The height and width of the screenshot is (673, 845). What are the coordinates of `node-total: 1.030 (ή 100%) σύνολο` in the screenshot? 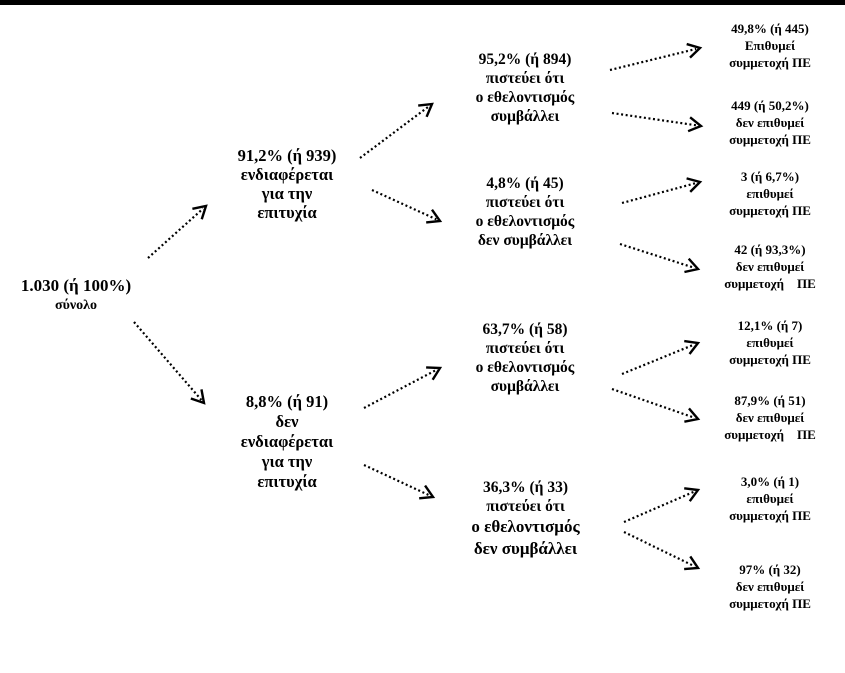 It's located at (76, 296).